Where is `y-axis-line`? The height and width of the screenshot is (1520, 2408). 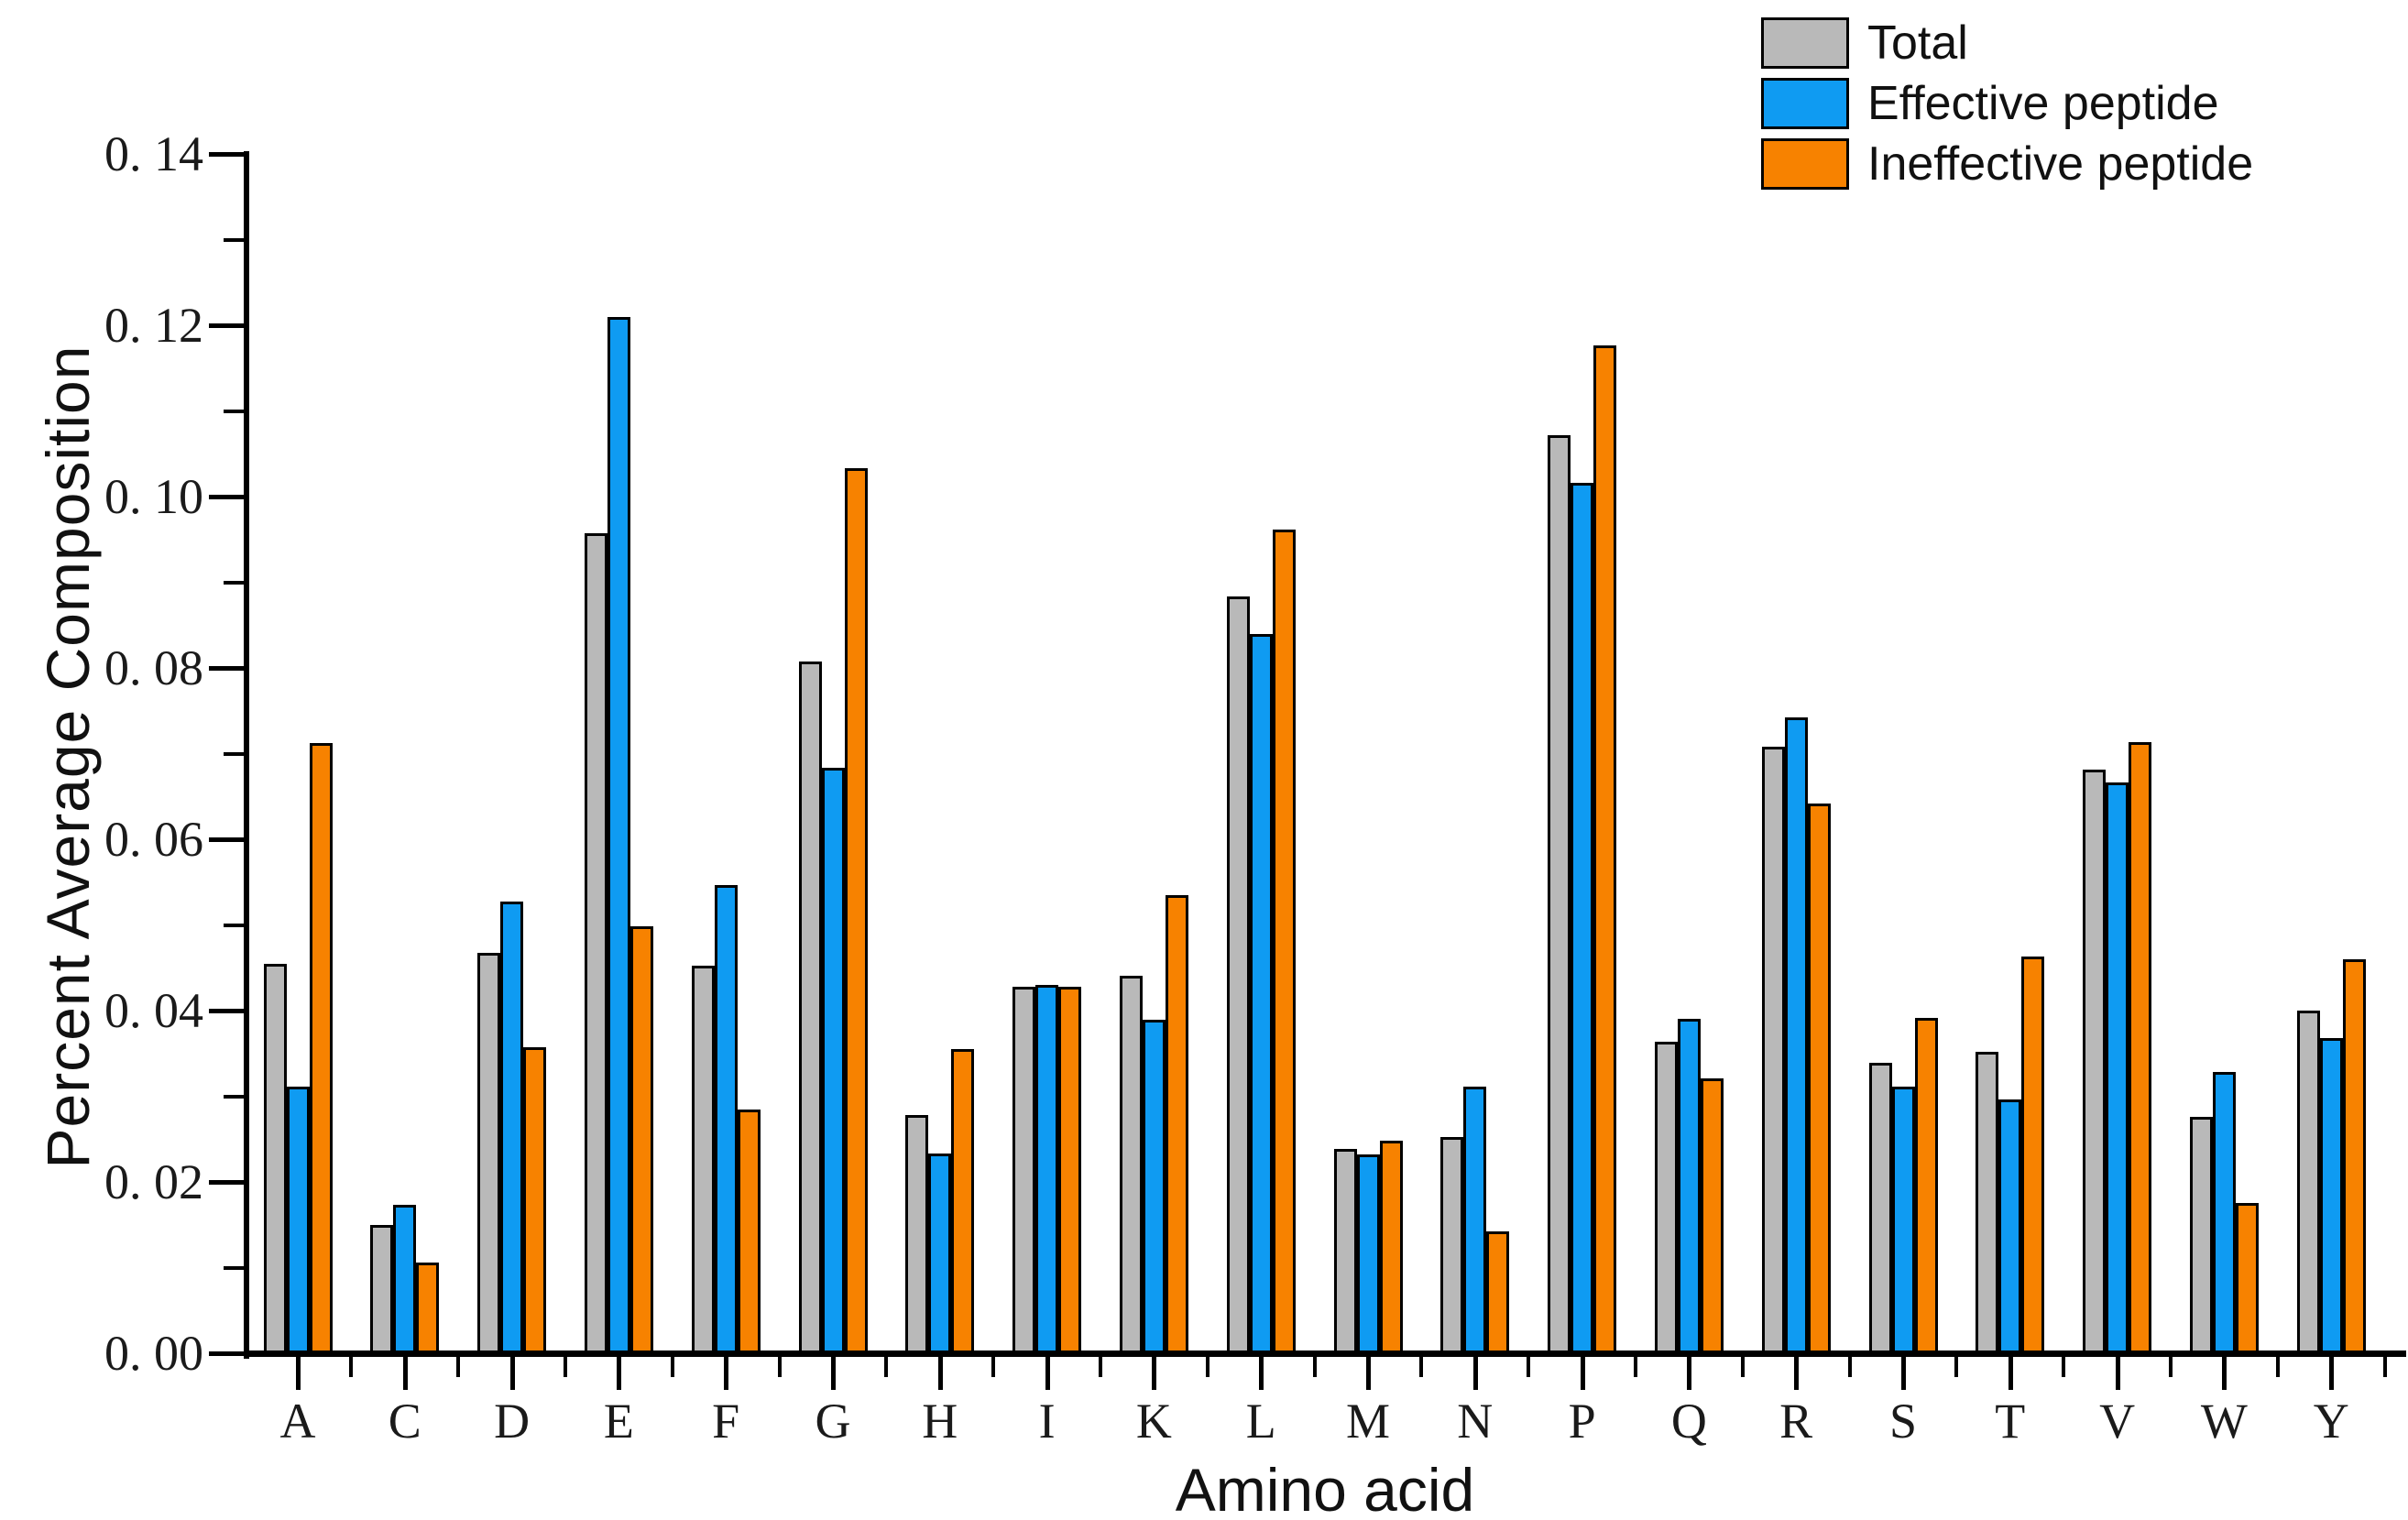 y-axis-line is located at coordinates (247, 755).